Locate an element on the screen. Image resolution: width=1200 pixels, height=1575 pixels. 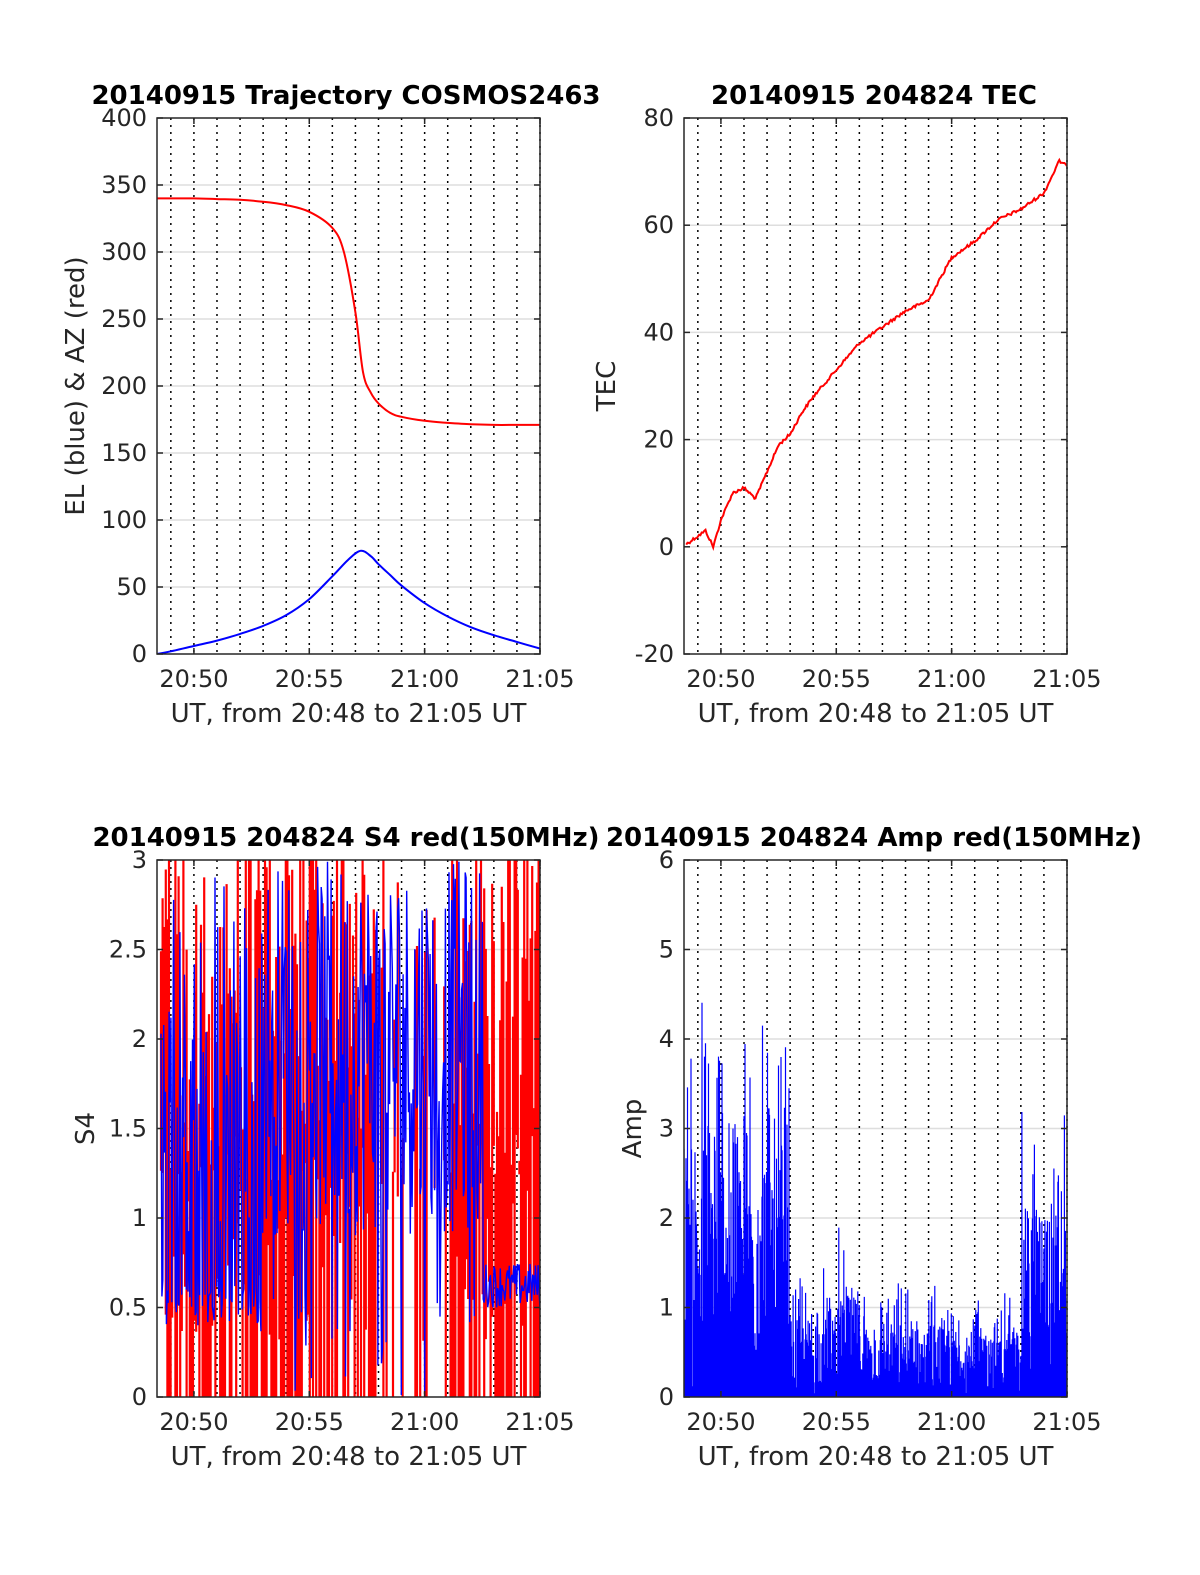
series-amp-blue is located at coordinates (875, 1199).